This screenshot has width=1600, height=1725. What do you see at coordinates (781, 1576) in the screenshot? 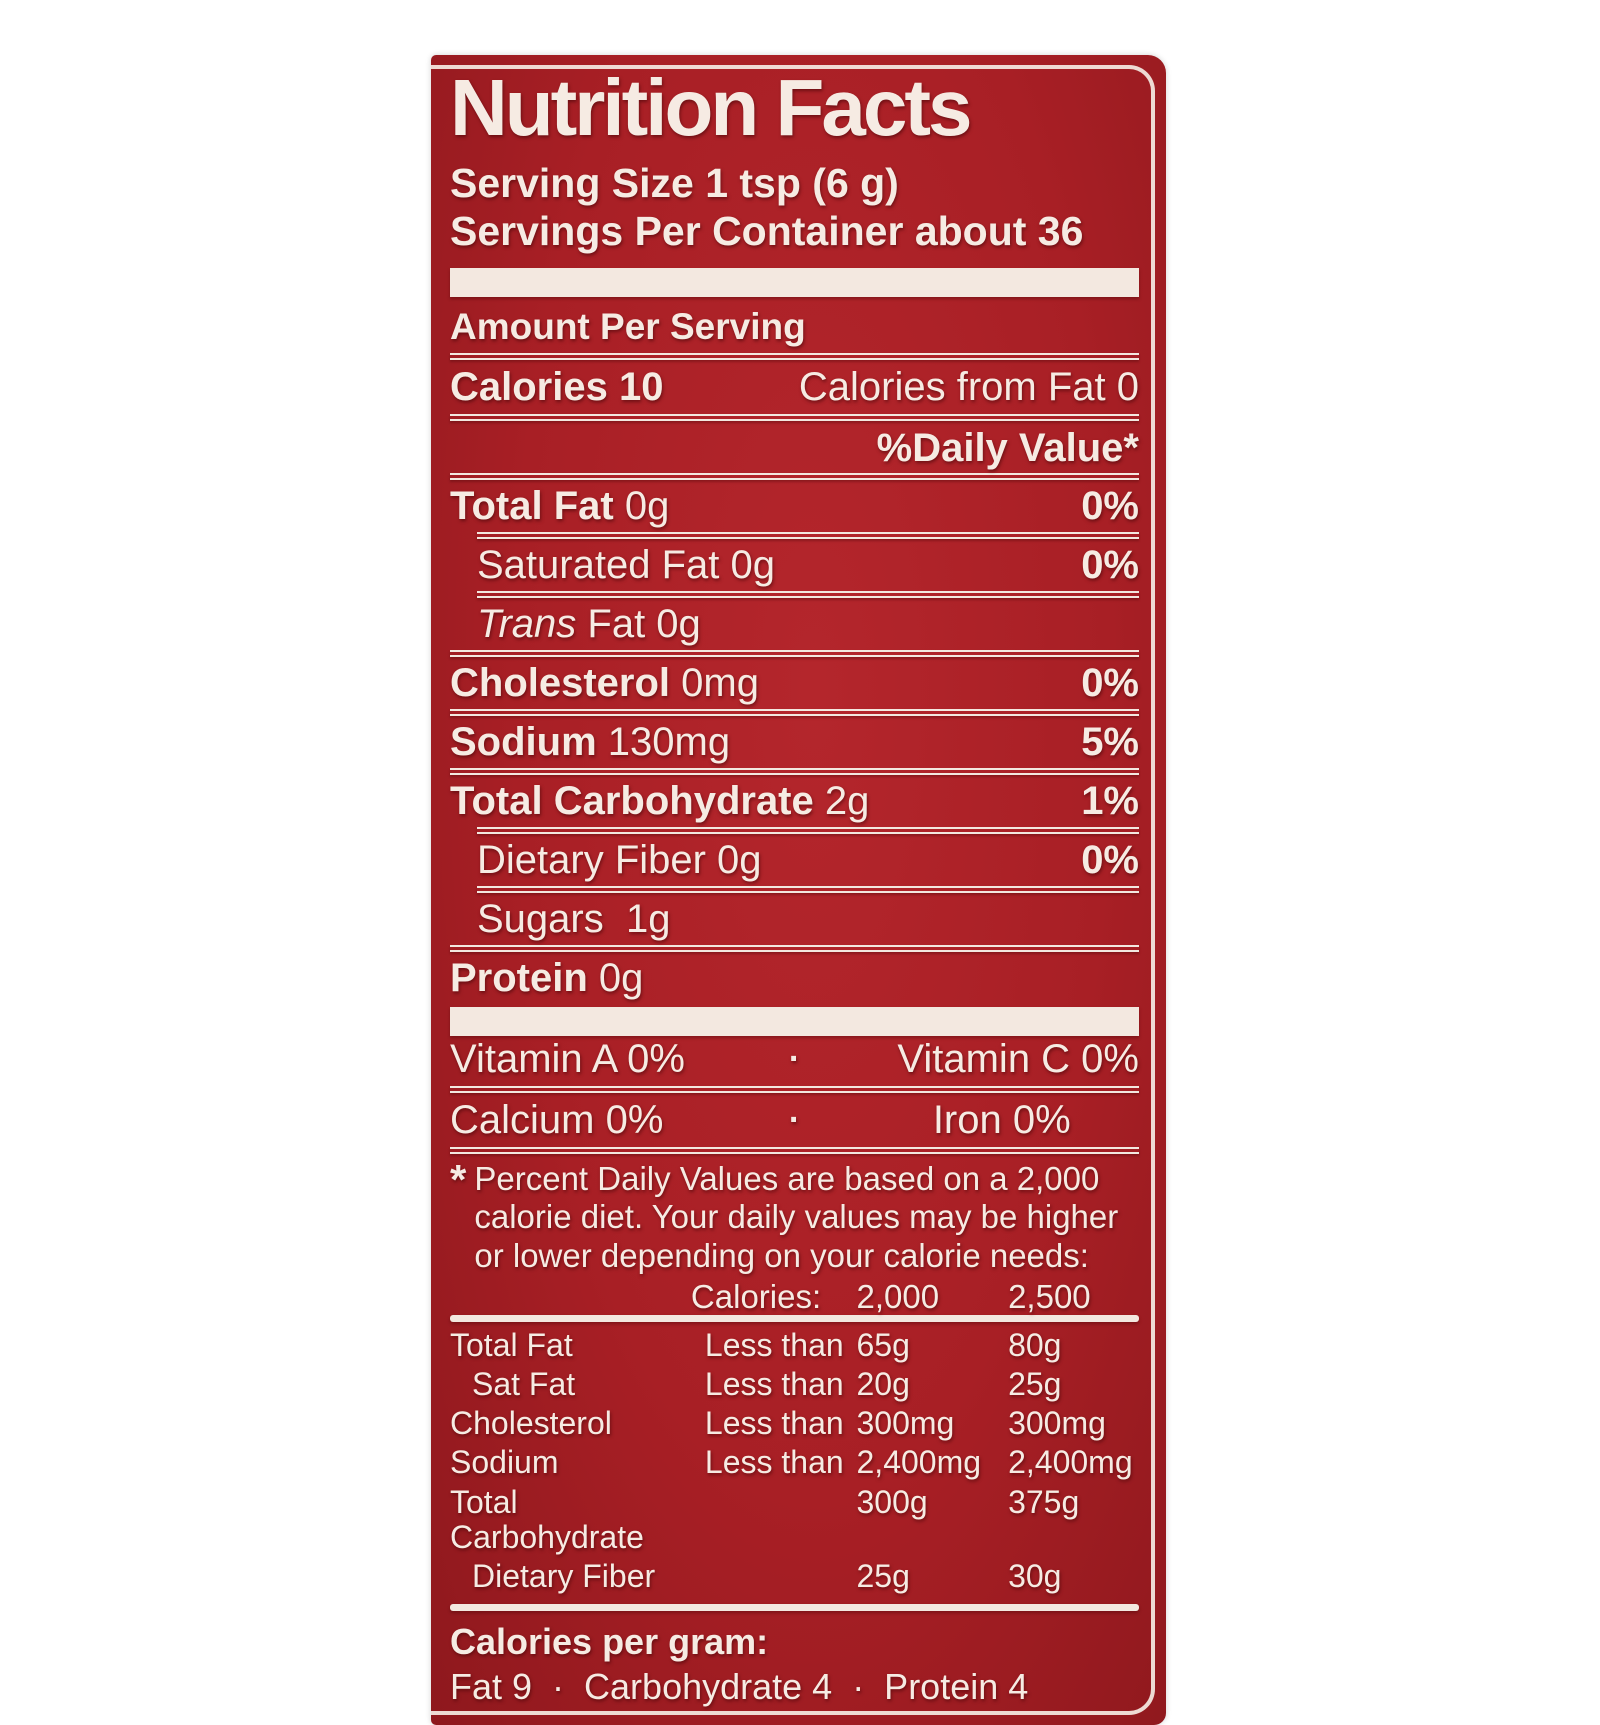
I see `table-cell-qualifier` at bounding box center [781, 1576].